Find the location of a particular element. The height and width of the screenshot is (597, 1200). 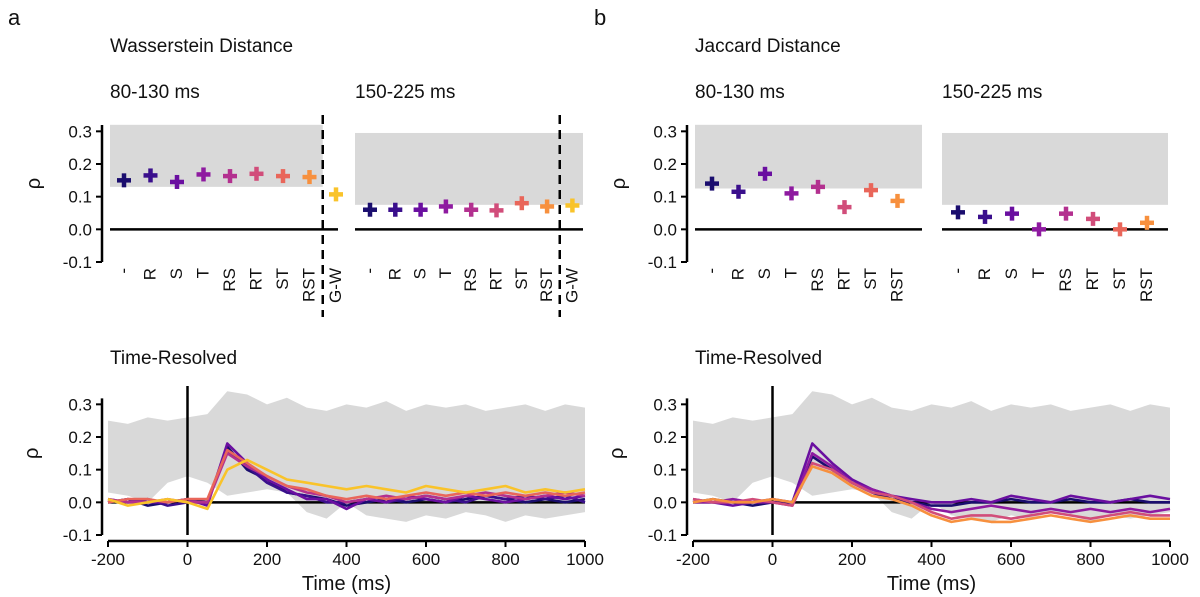

series-line-RST is located at coordinates (931, 494).